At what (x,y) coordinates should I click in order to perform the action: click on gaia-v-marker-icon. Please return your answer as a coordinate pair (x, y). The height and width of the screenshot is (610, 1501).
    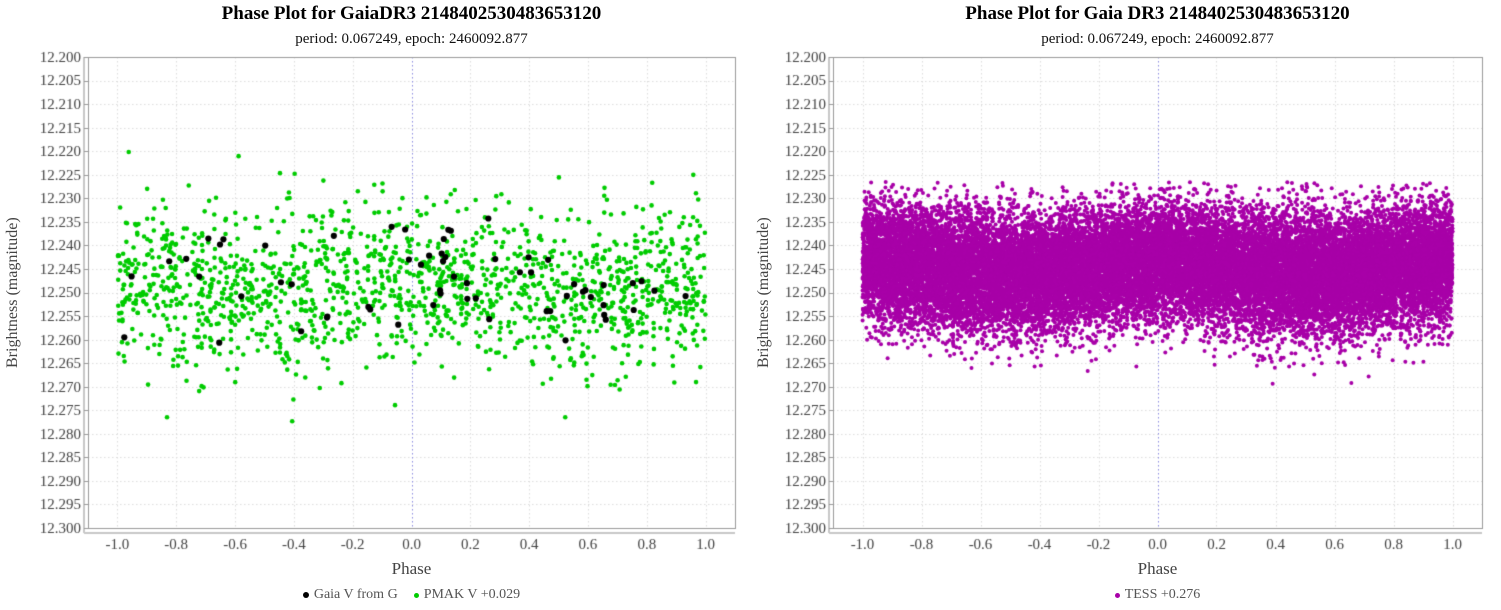
    Looking at the image, I should click on (305, 595).